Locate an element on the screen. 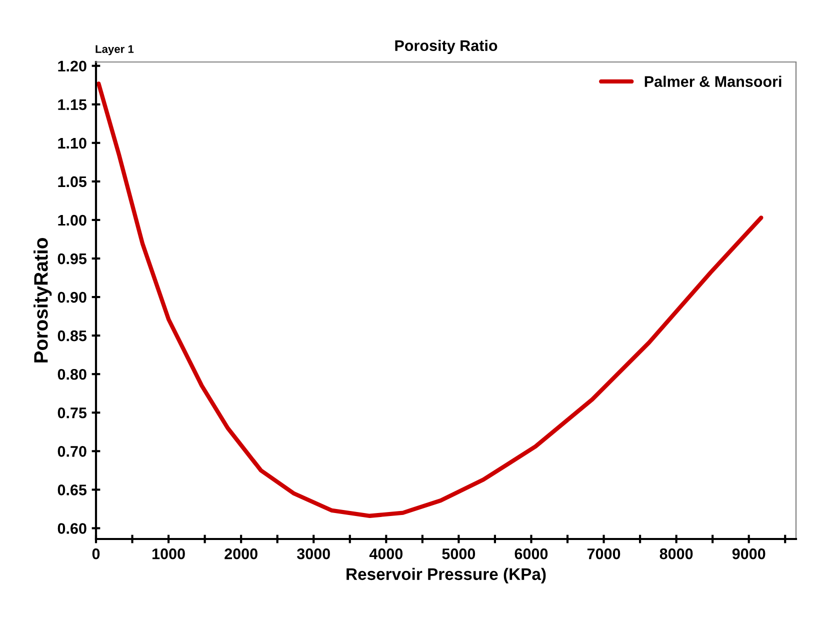 The image size is (826, 620). x-axis-title: Reservoir Pressure (KPa) is located at coordinates (446, 576).